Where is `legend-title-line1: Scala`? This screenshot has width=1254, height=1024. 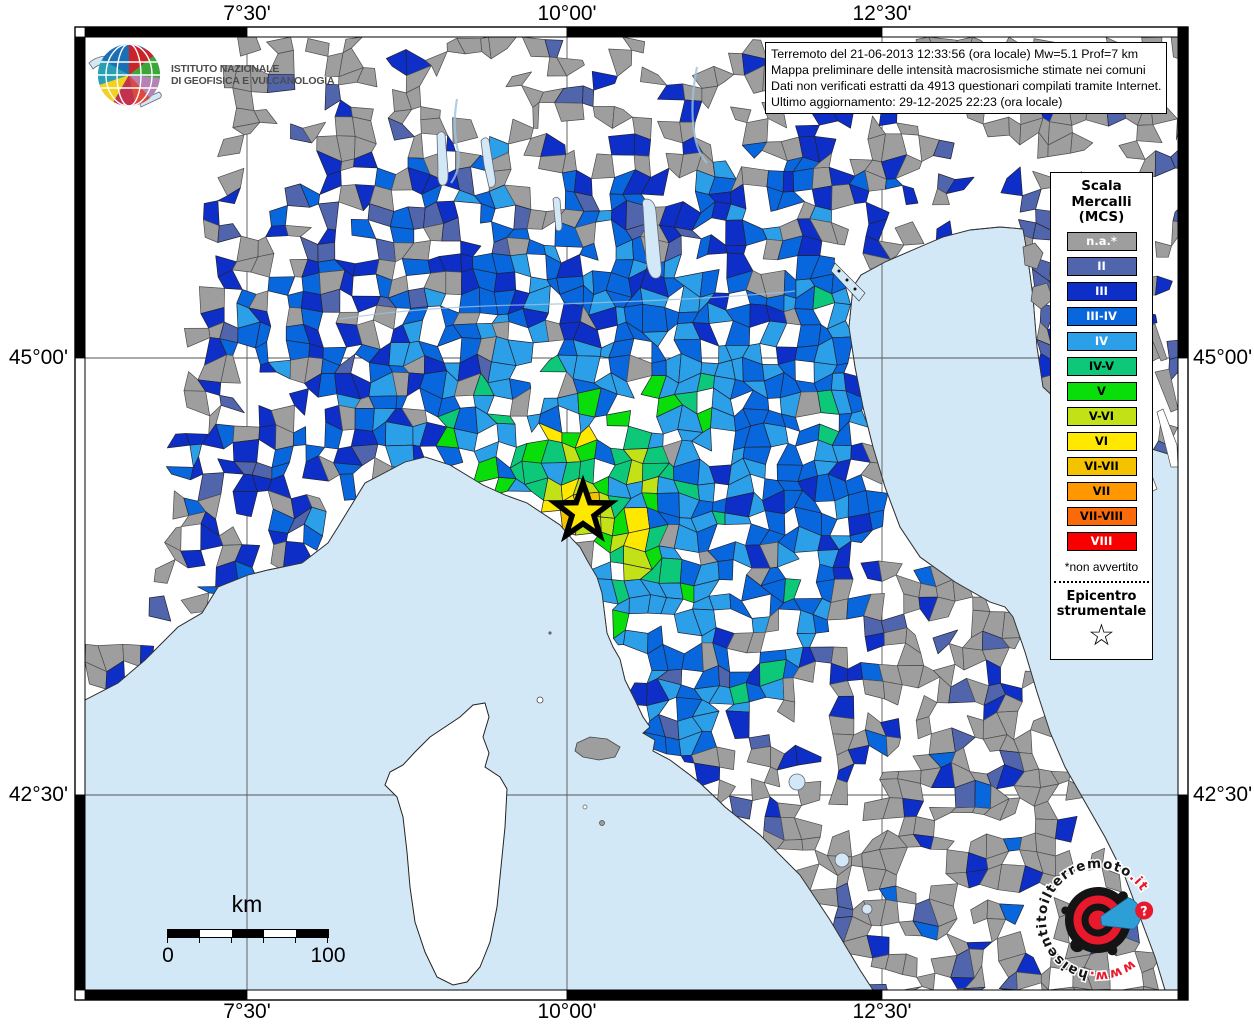 legend-title-line1: Scala is located at coordinates (1101, 186).